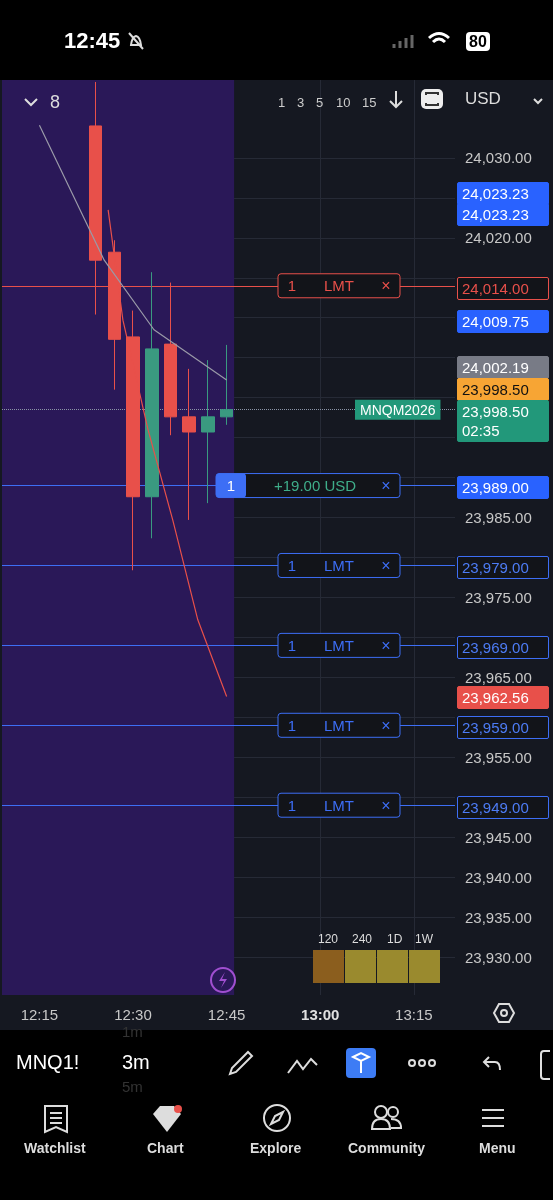 The height and width of the screenshot is (1200, 553). I want to click on annotation: 240, so click(362, 939).